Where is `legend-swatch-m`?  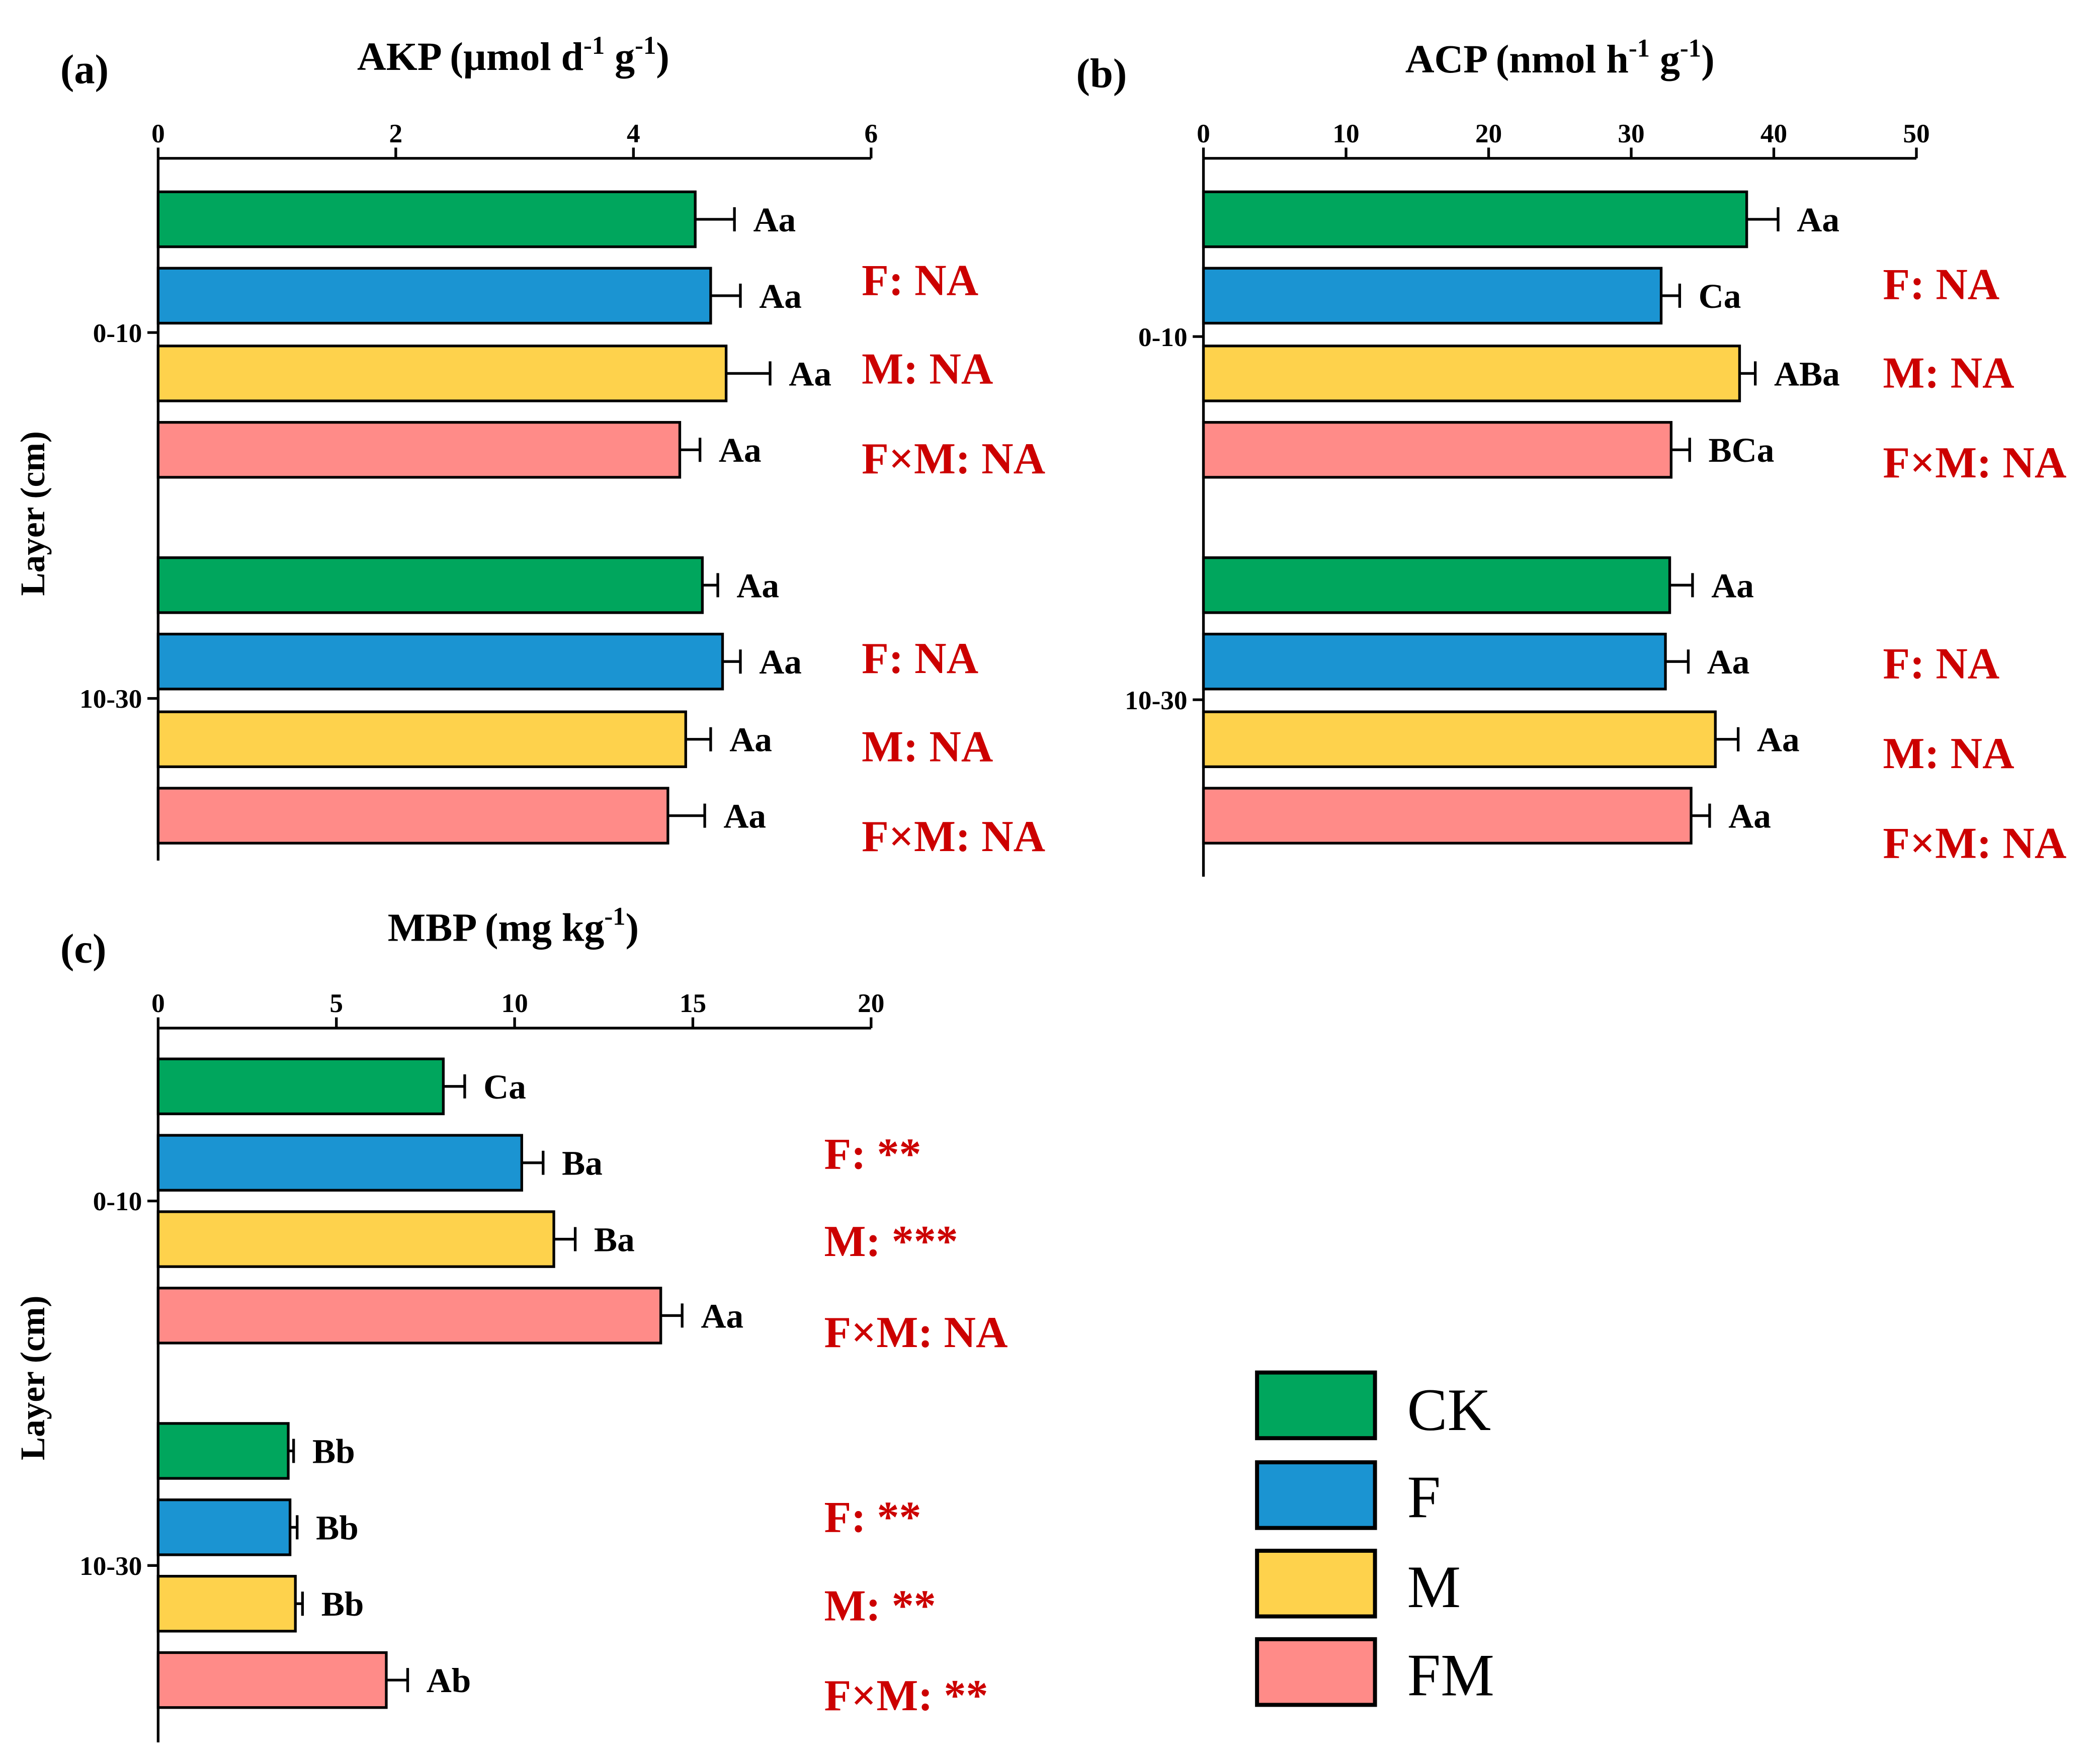
legend-swatch-m is located at coordinates (1316, 1583).